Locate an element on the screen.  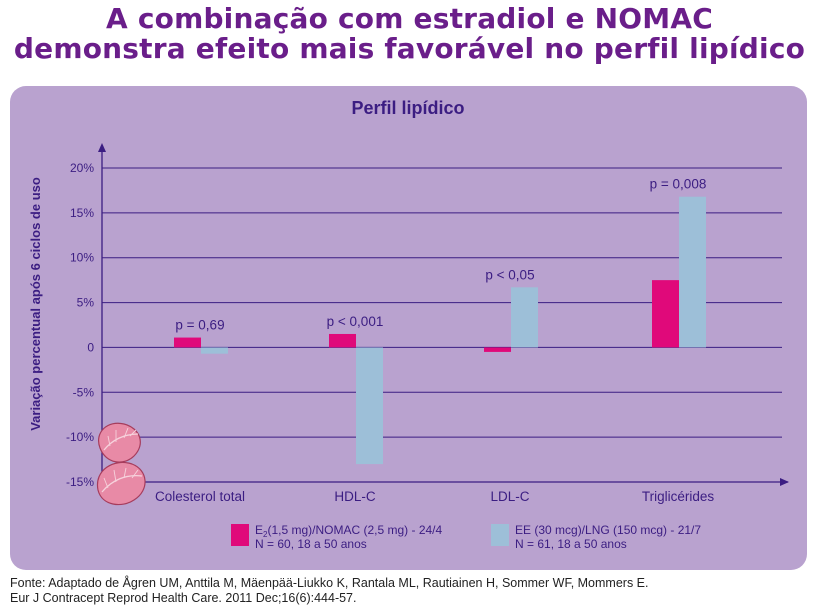
legend-label-e2-nomac: E2(1,5 mg)/NOMAC (2,5 mg) - 24/4 is located at coordinates (349, 531).